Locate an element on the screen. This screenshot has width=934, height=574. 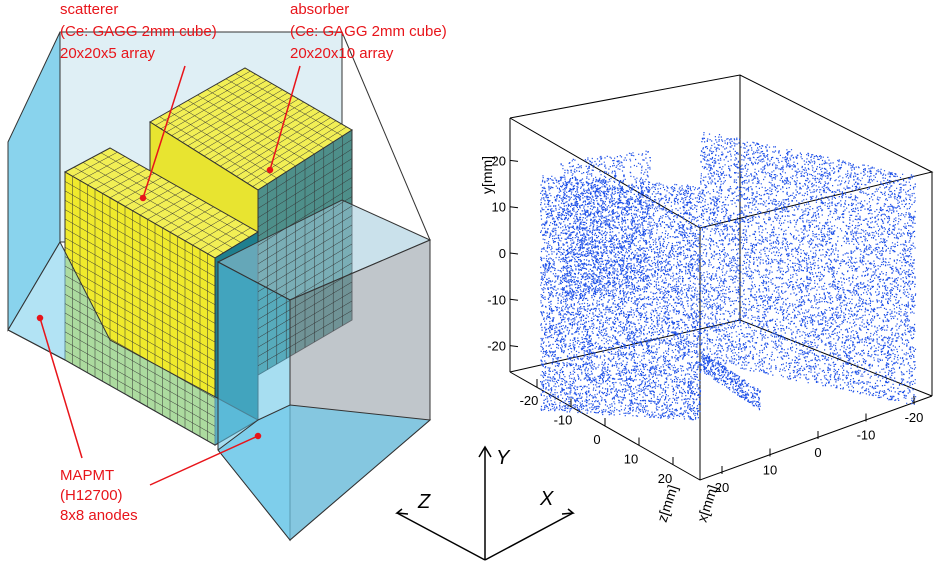
label: 20x20x5 array is located at coordinates (108, 53).